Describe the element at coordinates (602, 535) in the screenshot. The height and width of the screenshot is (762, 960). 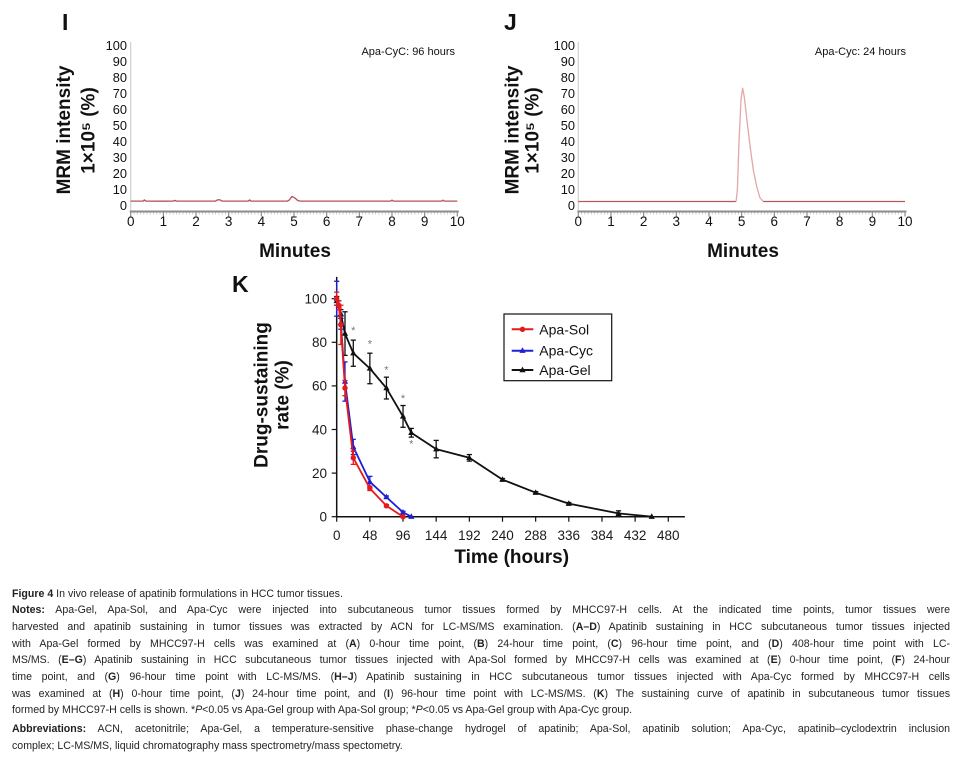
I see `x-tick-label: 384` at that location.